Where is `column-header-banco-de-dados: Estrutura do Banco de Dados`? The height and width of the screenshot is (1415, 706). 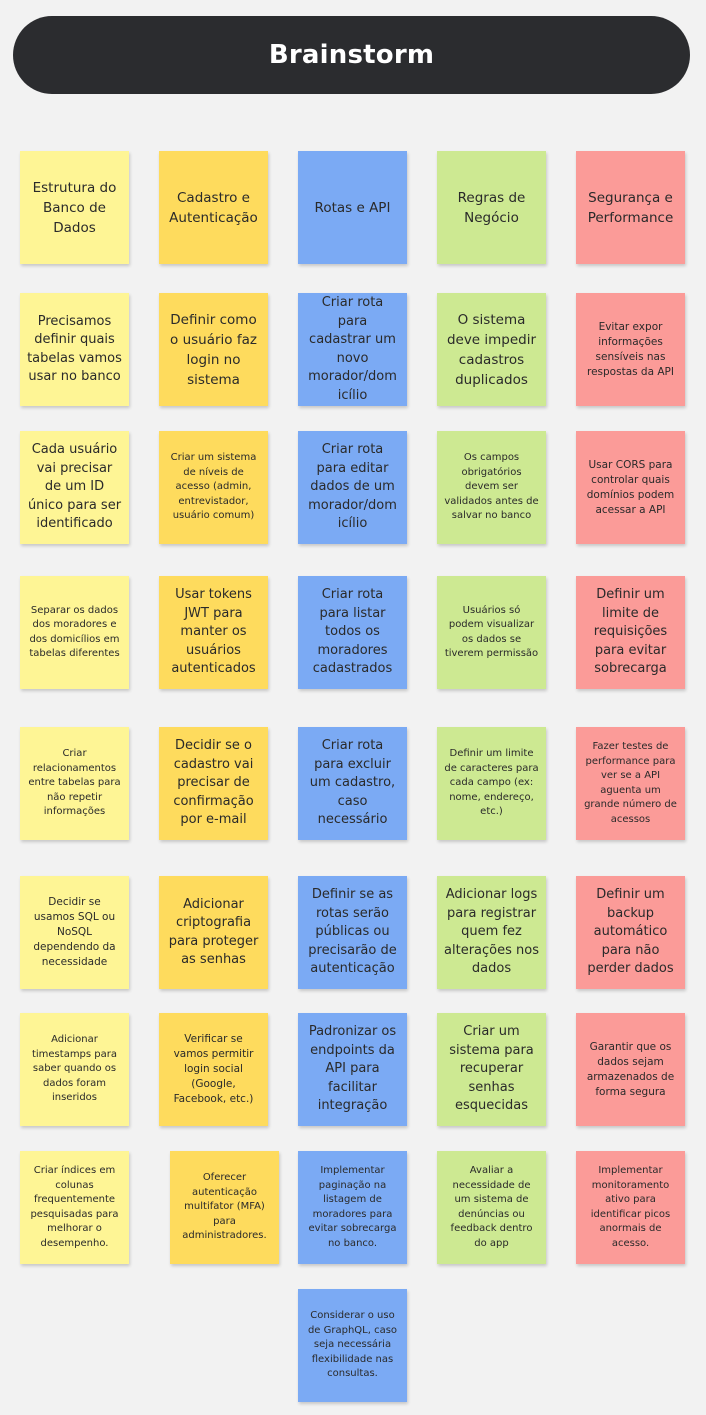
column-header-banco-de-dados: Estrutura do Banco de Dados is located at coordinates (74, 207).